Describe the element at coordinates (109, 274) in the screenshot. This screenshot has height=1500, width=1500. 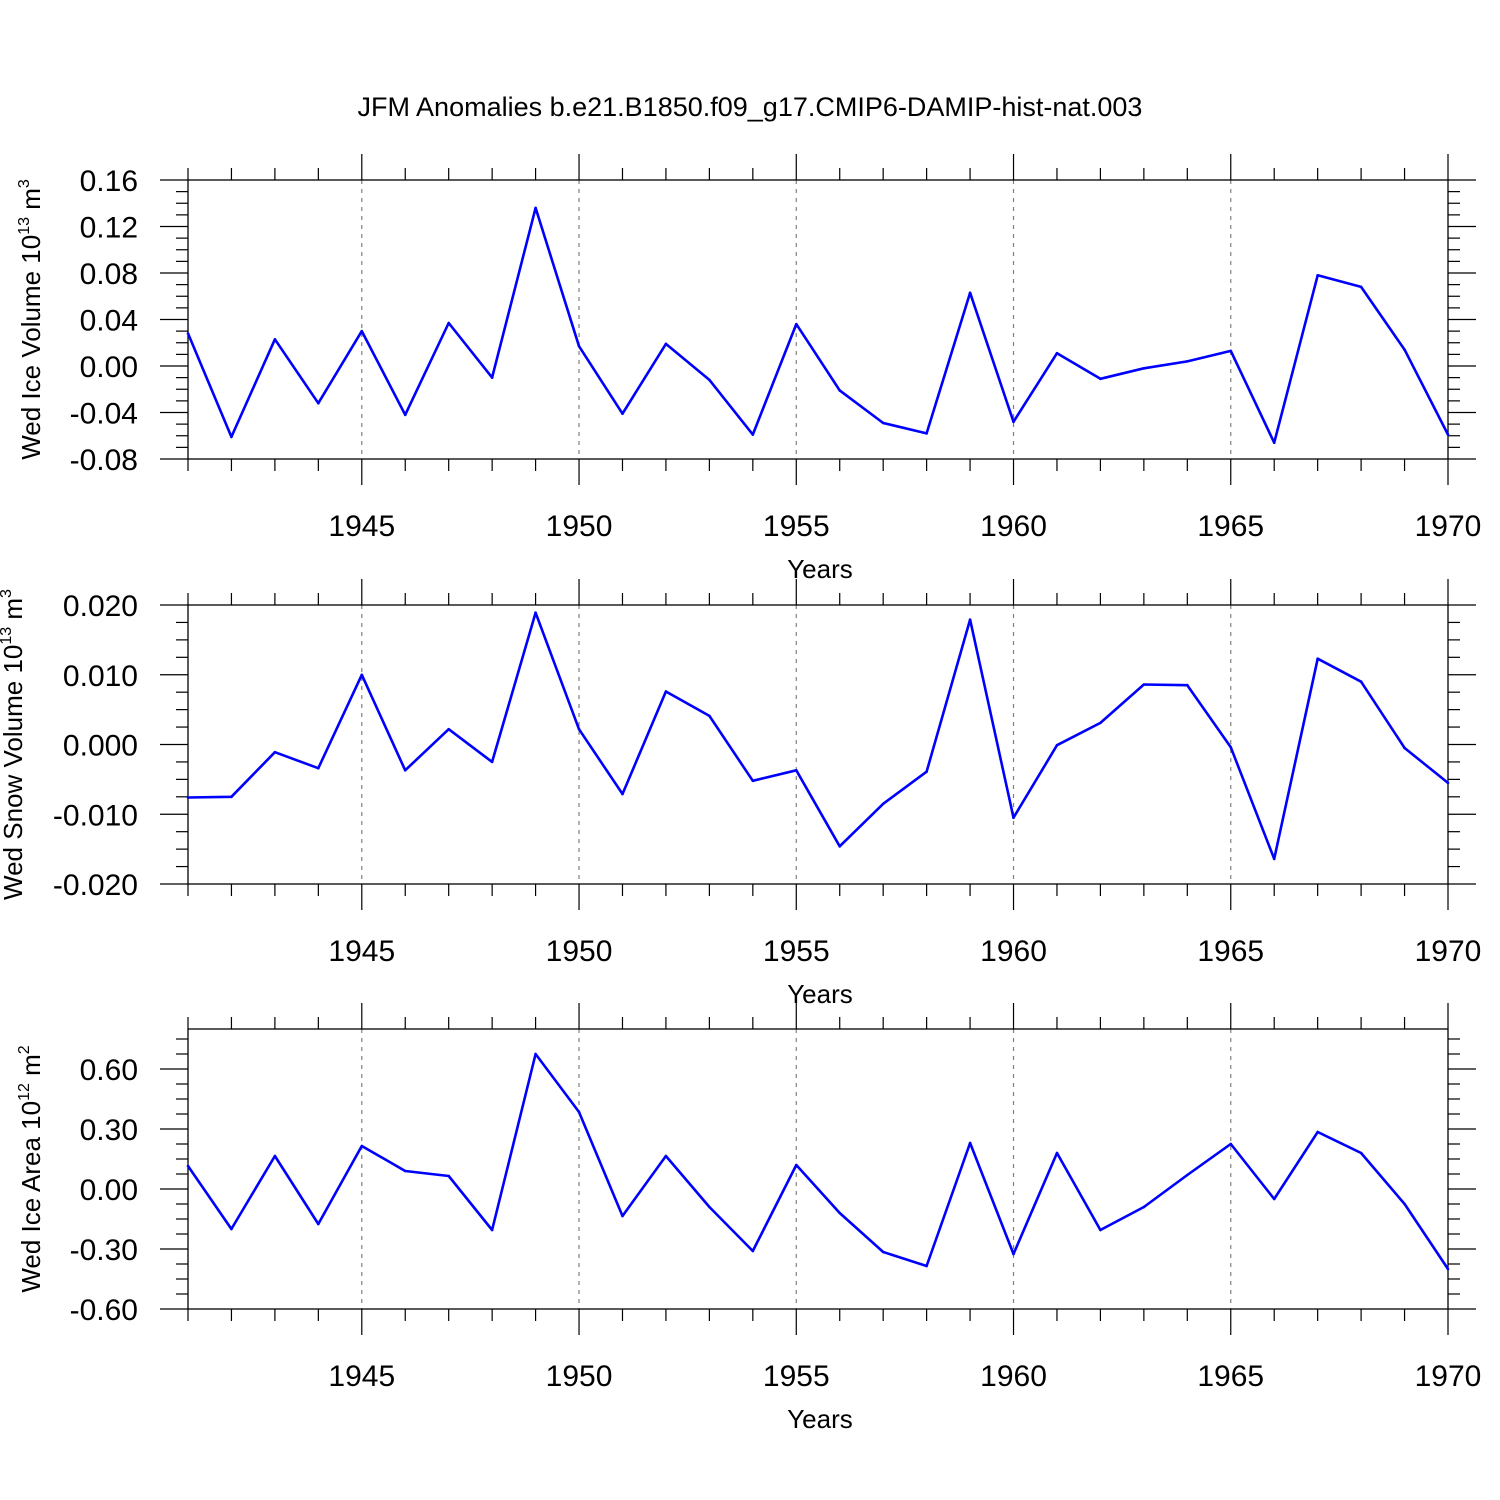
I see `y-tick-label: 0.08` at that location.